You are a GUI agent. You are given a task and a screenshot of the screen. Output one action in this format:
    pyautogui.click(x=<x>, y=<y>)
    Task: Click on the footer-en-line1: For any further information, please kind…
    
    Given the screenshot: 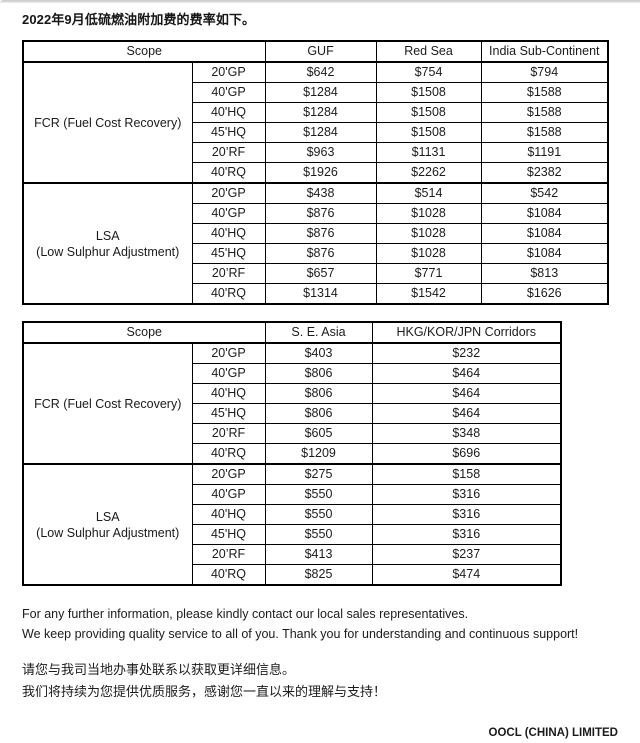 What is the action you would take?
    pyautogui.click(x=245, y=614)
    